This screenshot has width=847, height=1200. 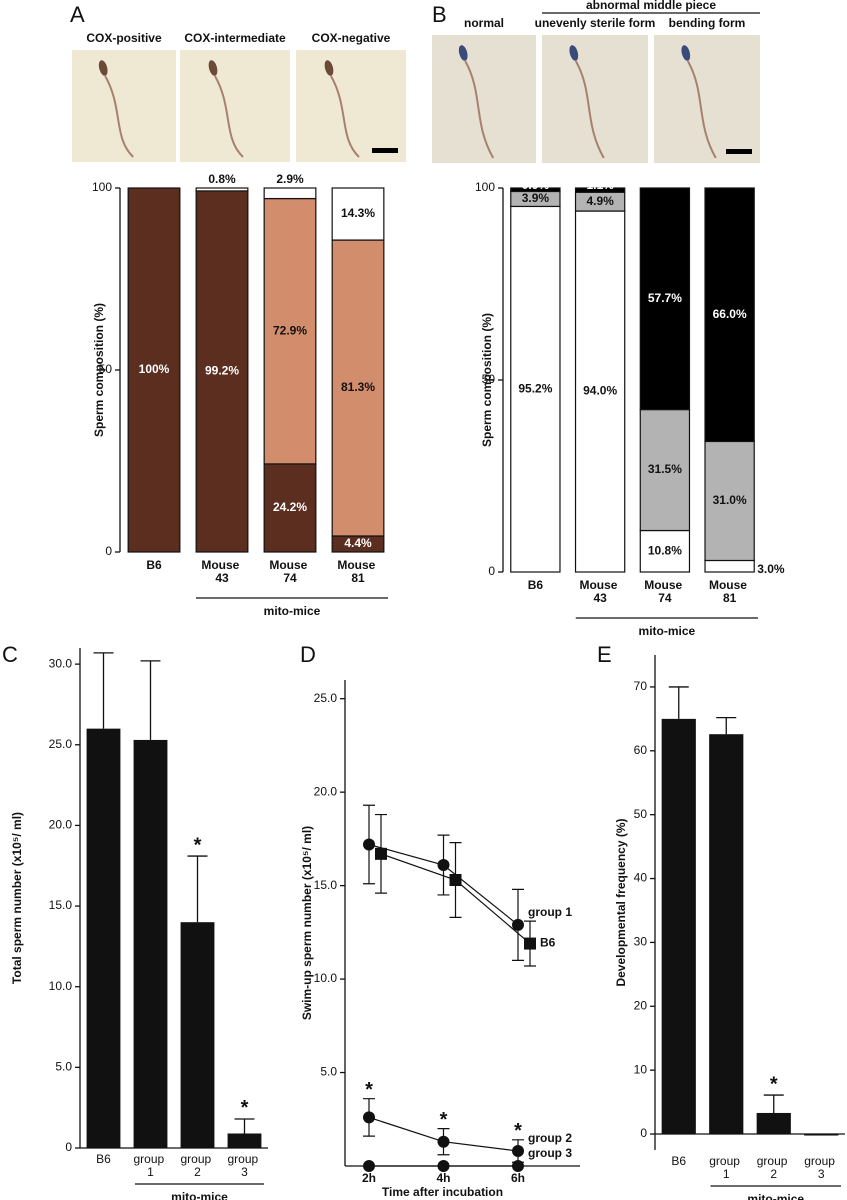 I want to click on value-label: 3.9%, so click(x=536, y=198).